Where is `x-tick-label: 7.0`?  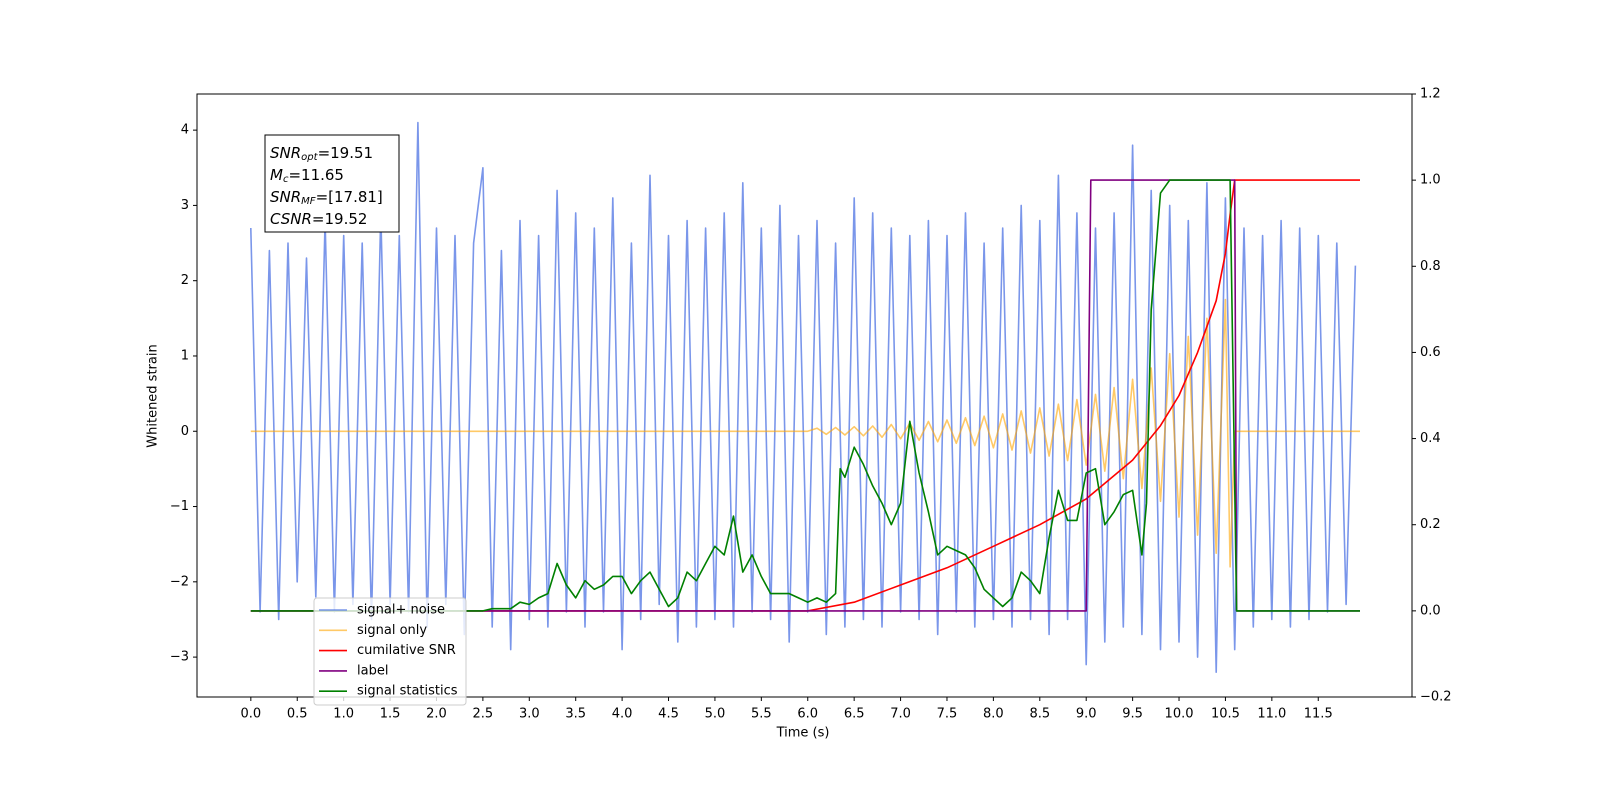
x-tick-label: 7.0 is located at coordinates (900, 714).